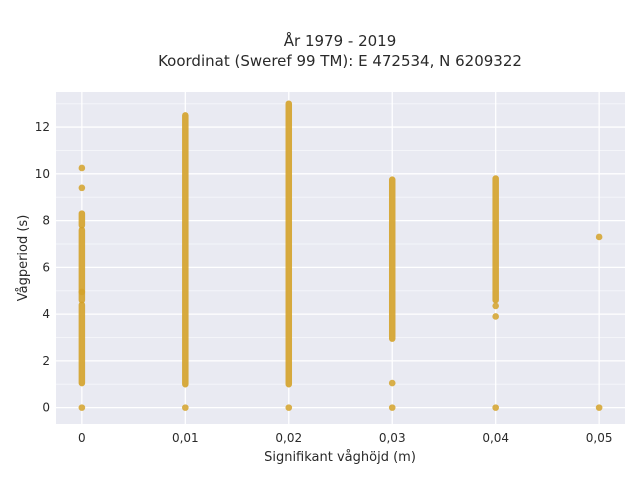 Image resolution: width=640 pixels, height=480 pixels. What do you see at coordinates (495, 438) in the screenshot?
I see `x-tick-label: 0,04` at bounding box center [495, 438].